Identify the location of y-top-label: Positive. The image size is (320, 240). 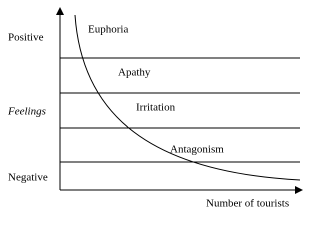
(26, 38).